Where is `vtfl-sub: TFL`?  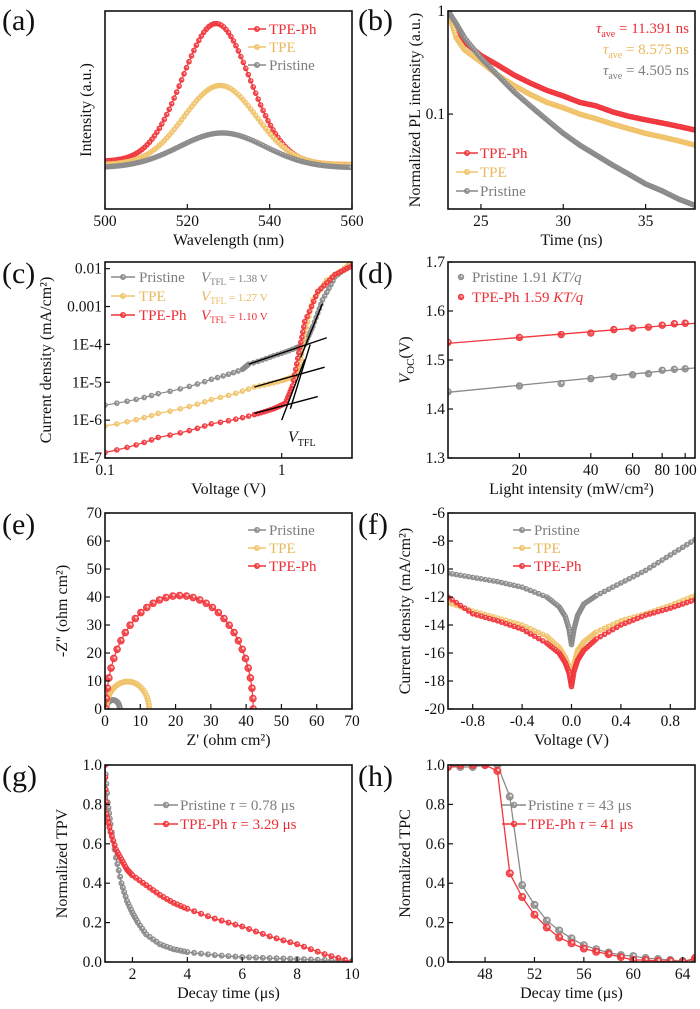 vtfl-sub: TFL is located at coordinates (218, 282).